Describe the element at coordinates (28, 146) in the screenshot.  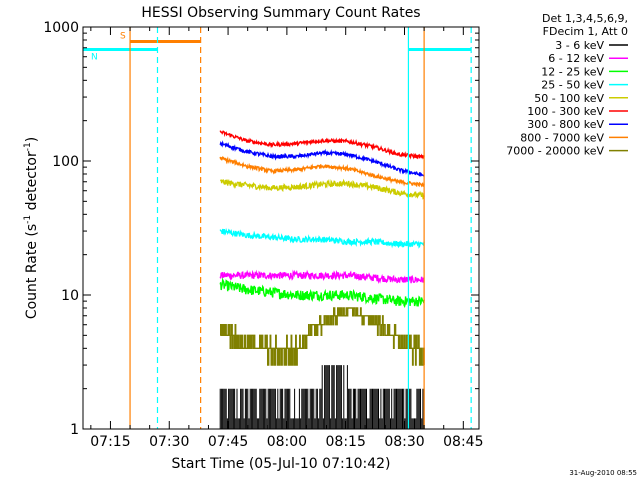
I see `y-axis-label-sup2: -1` at that location.